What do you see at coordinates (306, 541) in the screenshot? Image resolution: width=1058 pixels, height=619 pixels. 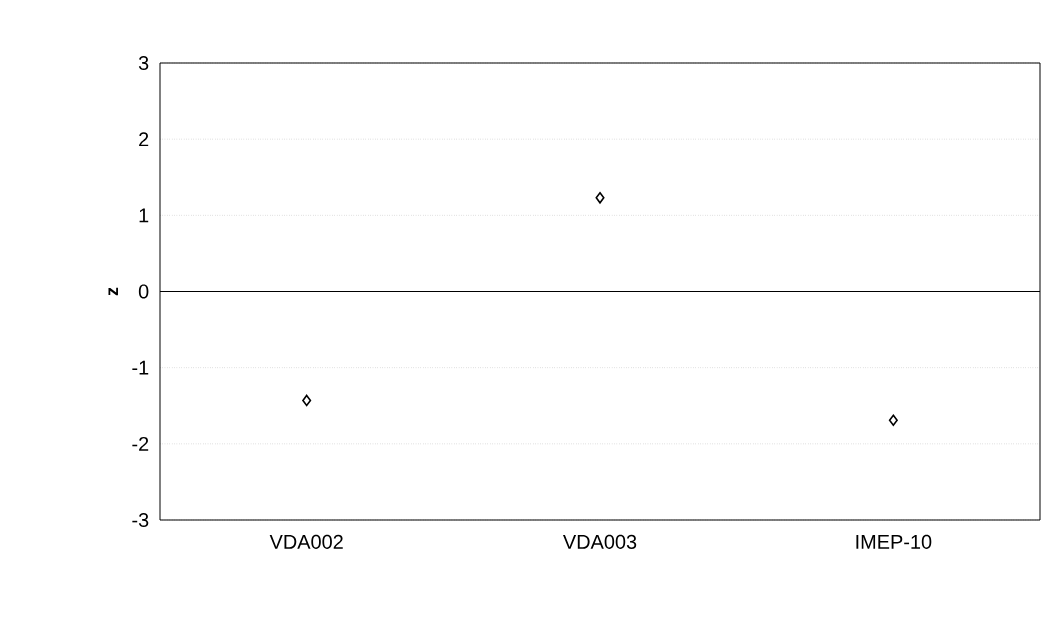 I see `x-tick-label: VDA002` at bounding box center [306, 541].